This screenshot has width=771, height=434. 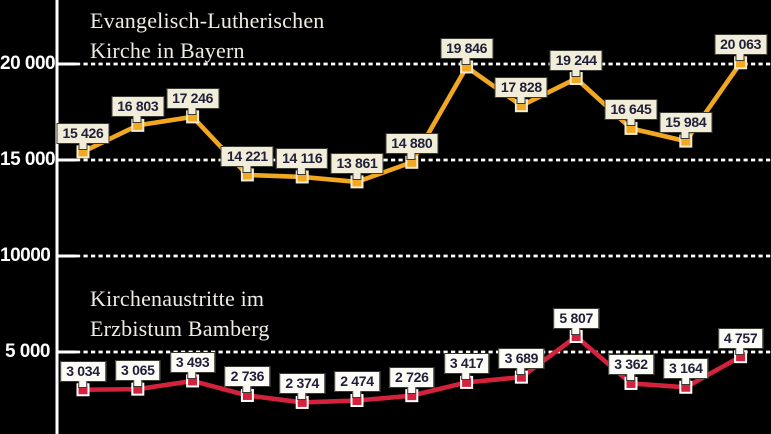 I want to click on data-point-label: 19 244, so click(x=576, y=63).